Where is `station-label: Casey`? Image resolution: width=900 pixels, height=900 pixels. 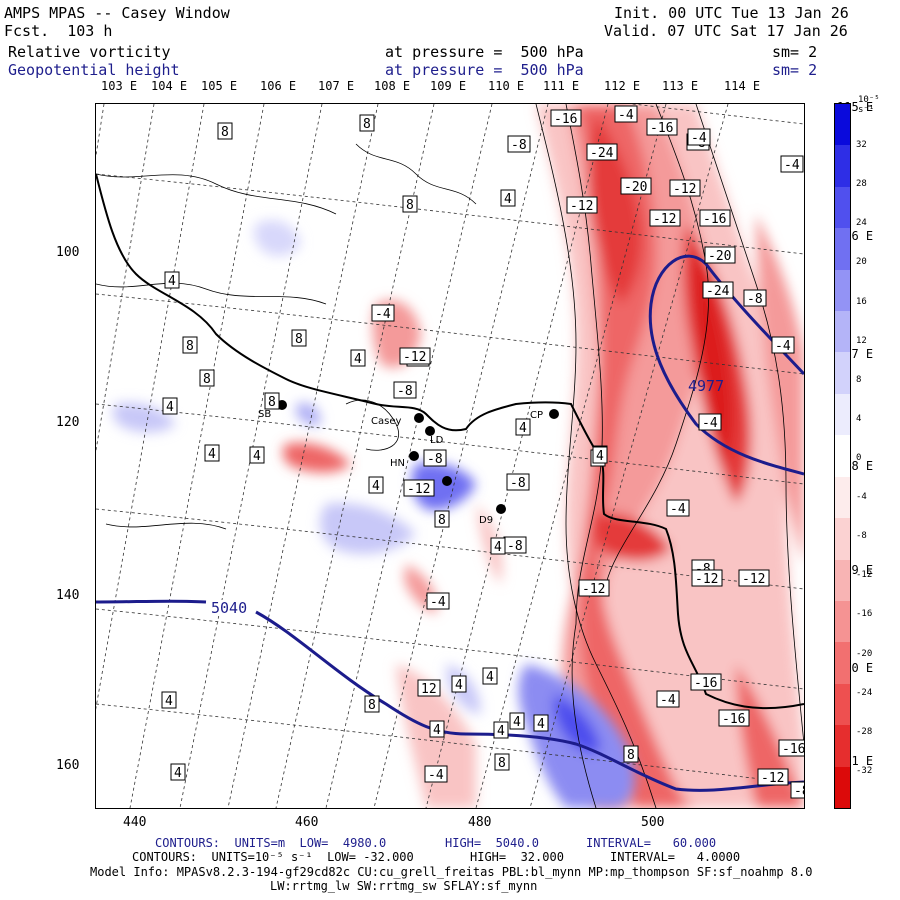
station-label: Casey is located at coordinates (386, 421).